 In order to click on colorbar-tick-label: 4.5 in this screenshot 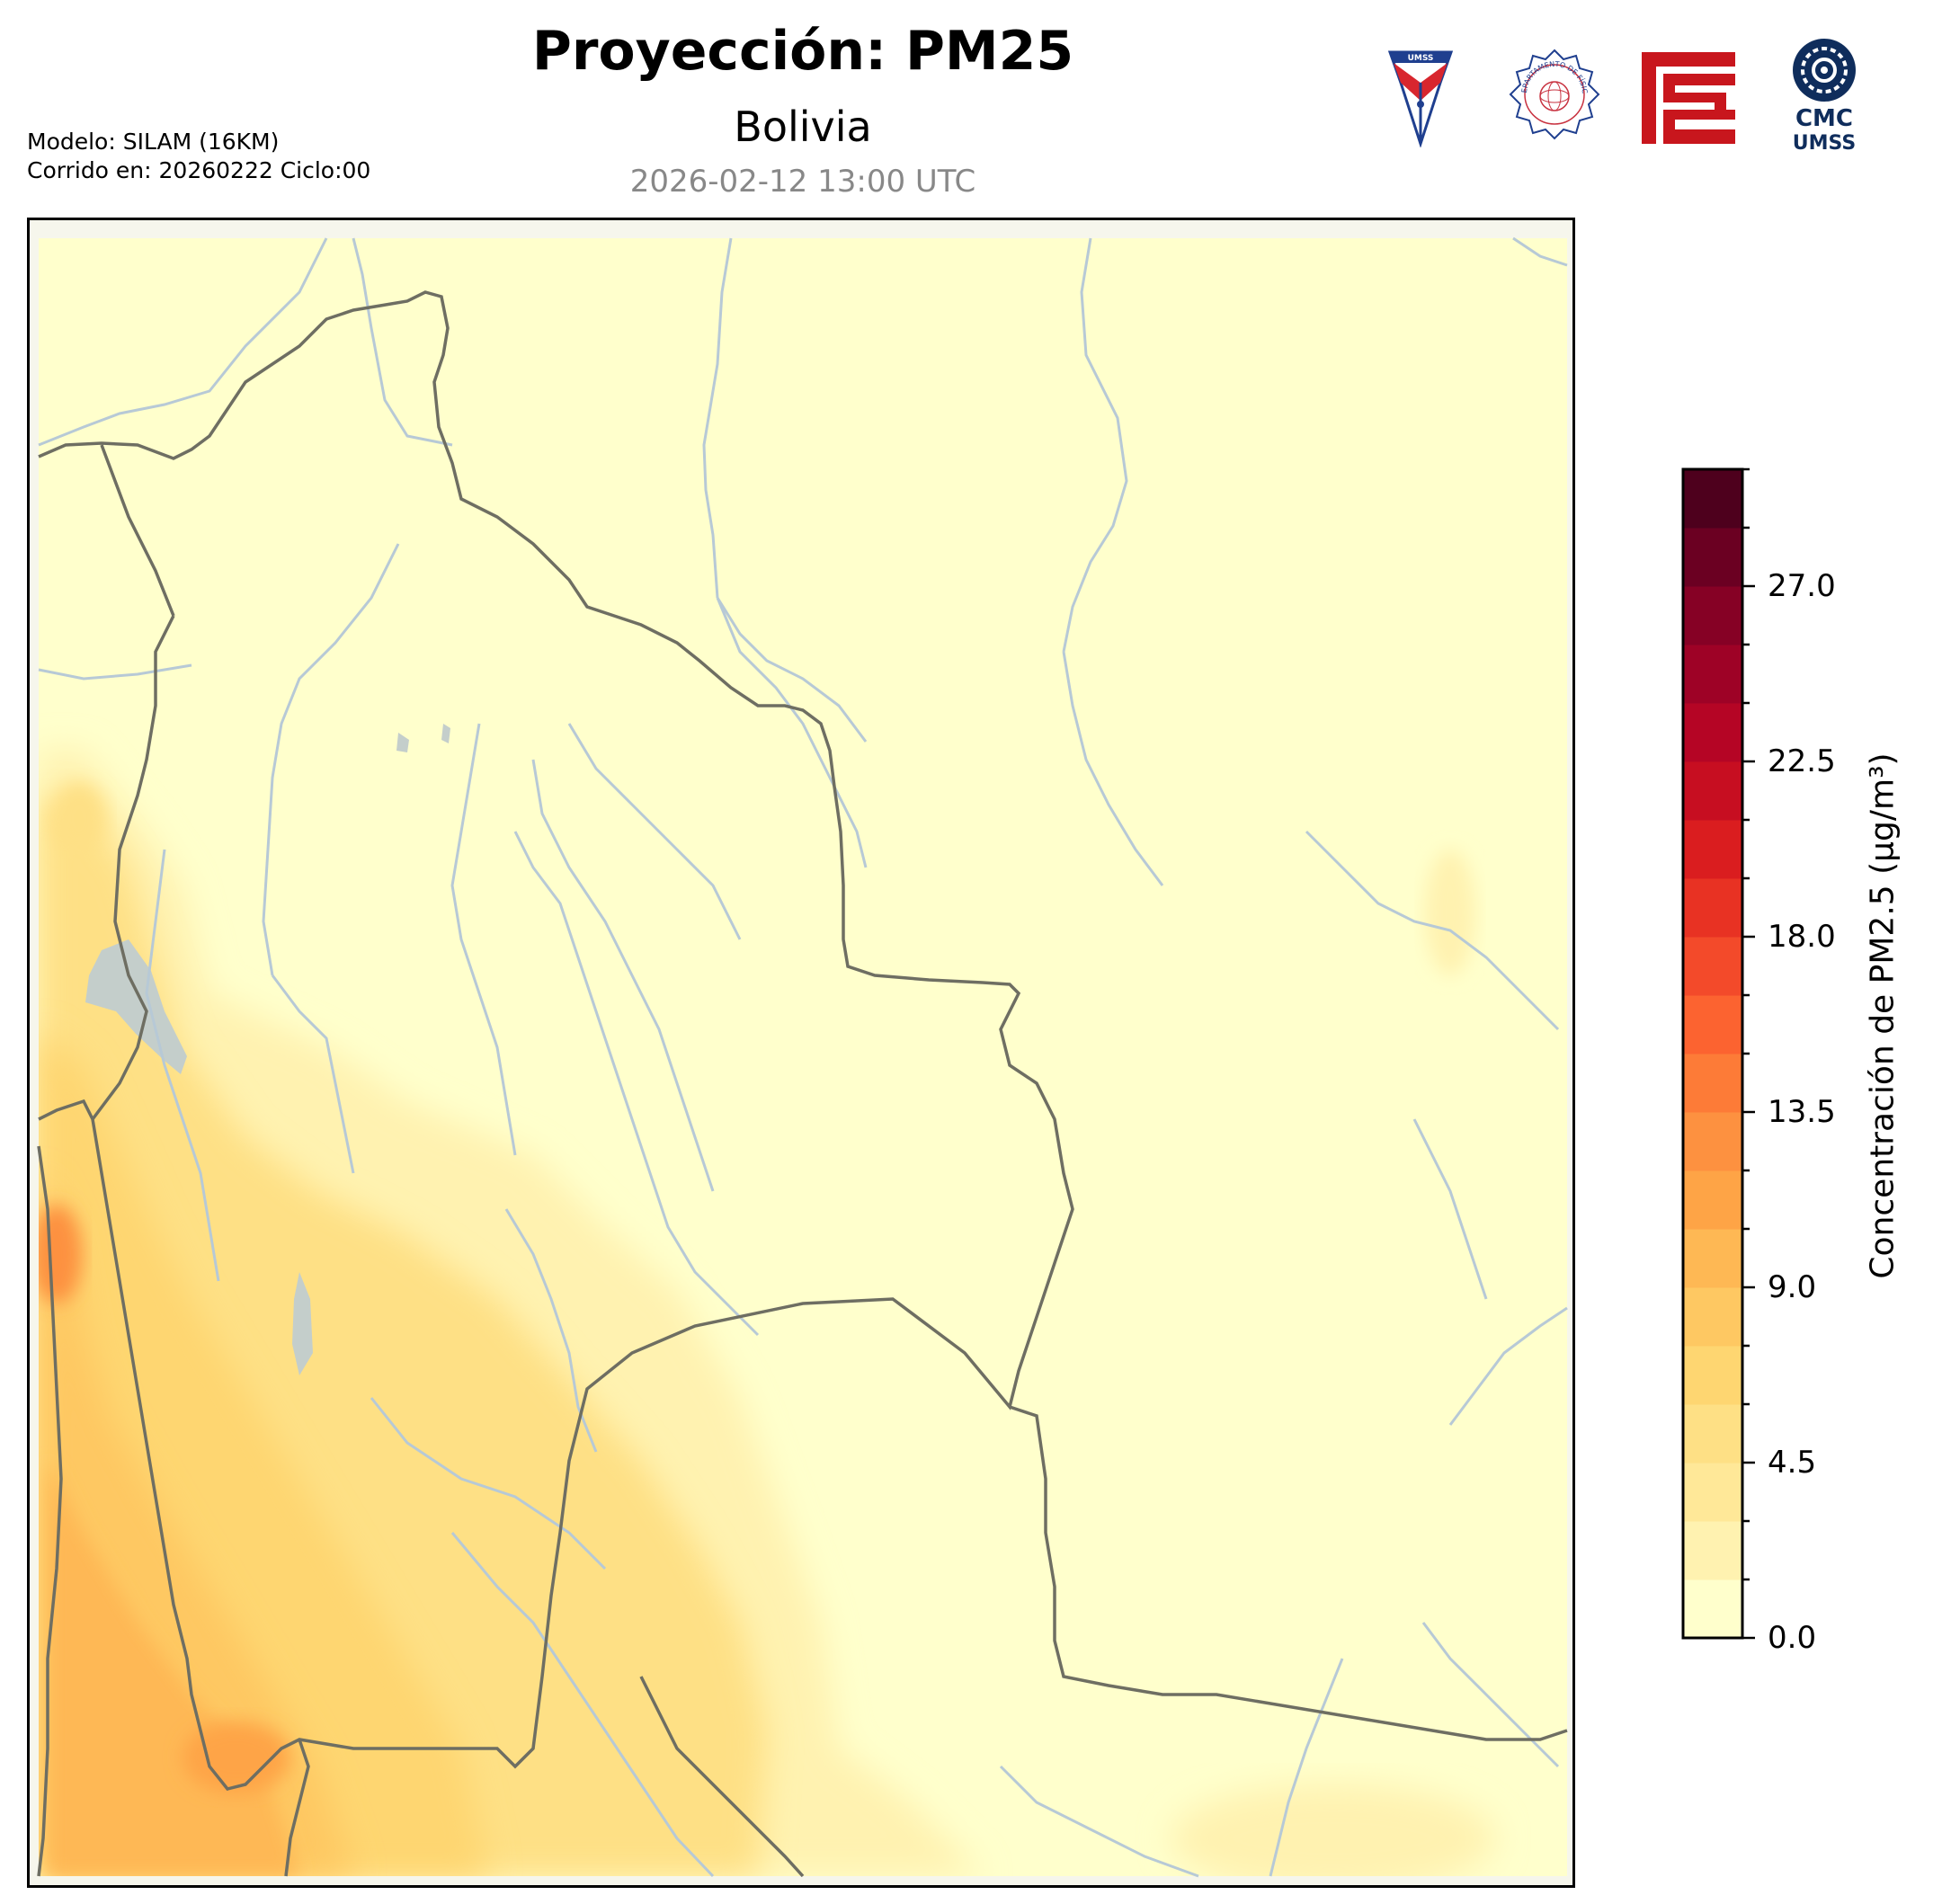, I will do `click(1792, 1463)`.